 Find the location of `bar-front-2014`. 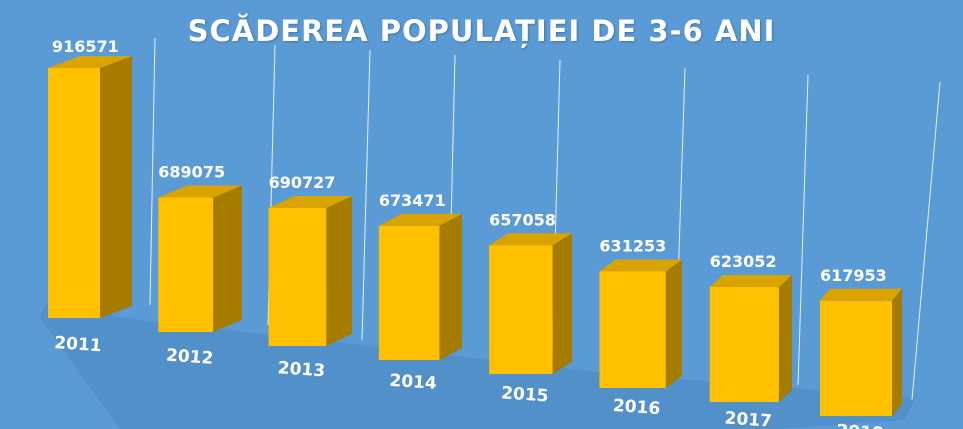

bar-front-2014 is located at coordinates (409, 292).